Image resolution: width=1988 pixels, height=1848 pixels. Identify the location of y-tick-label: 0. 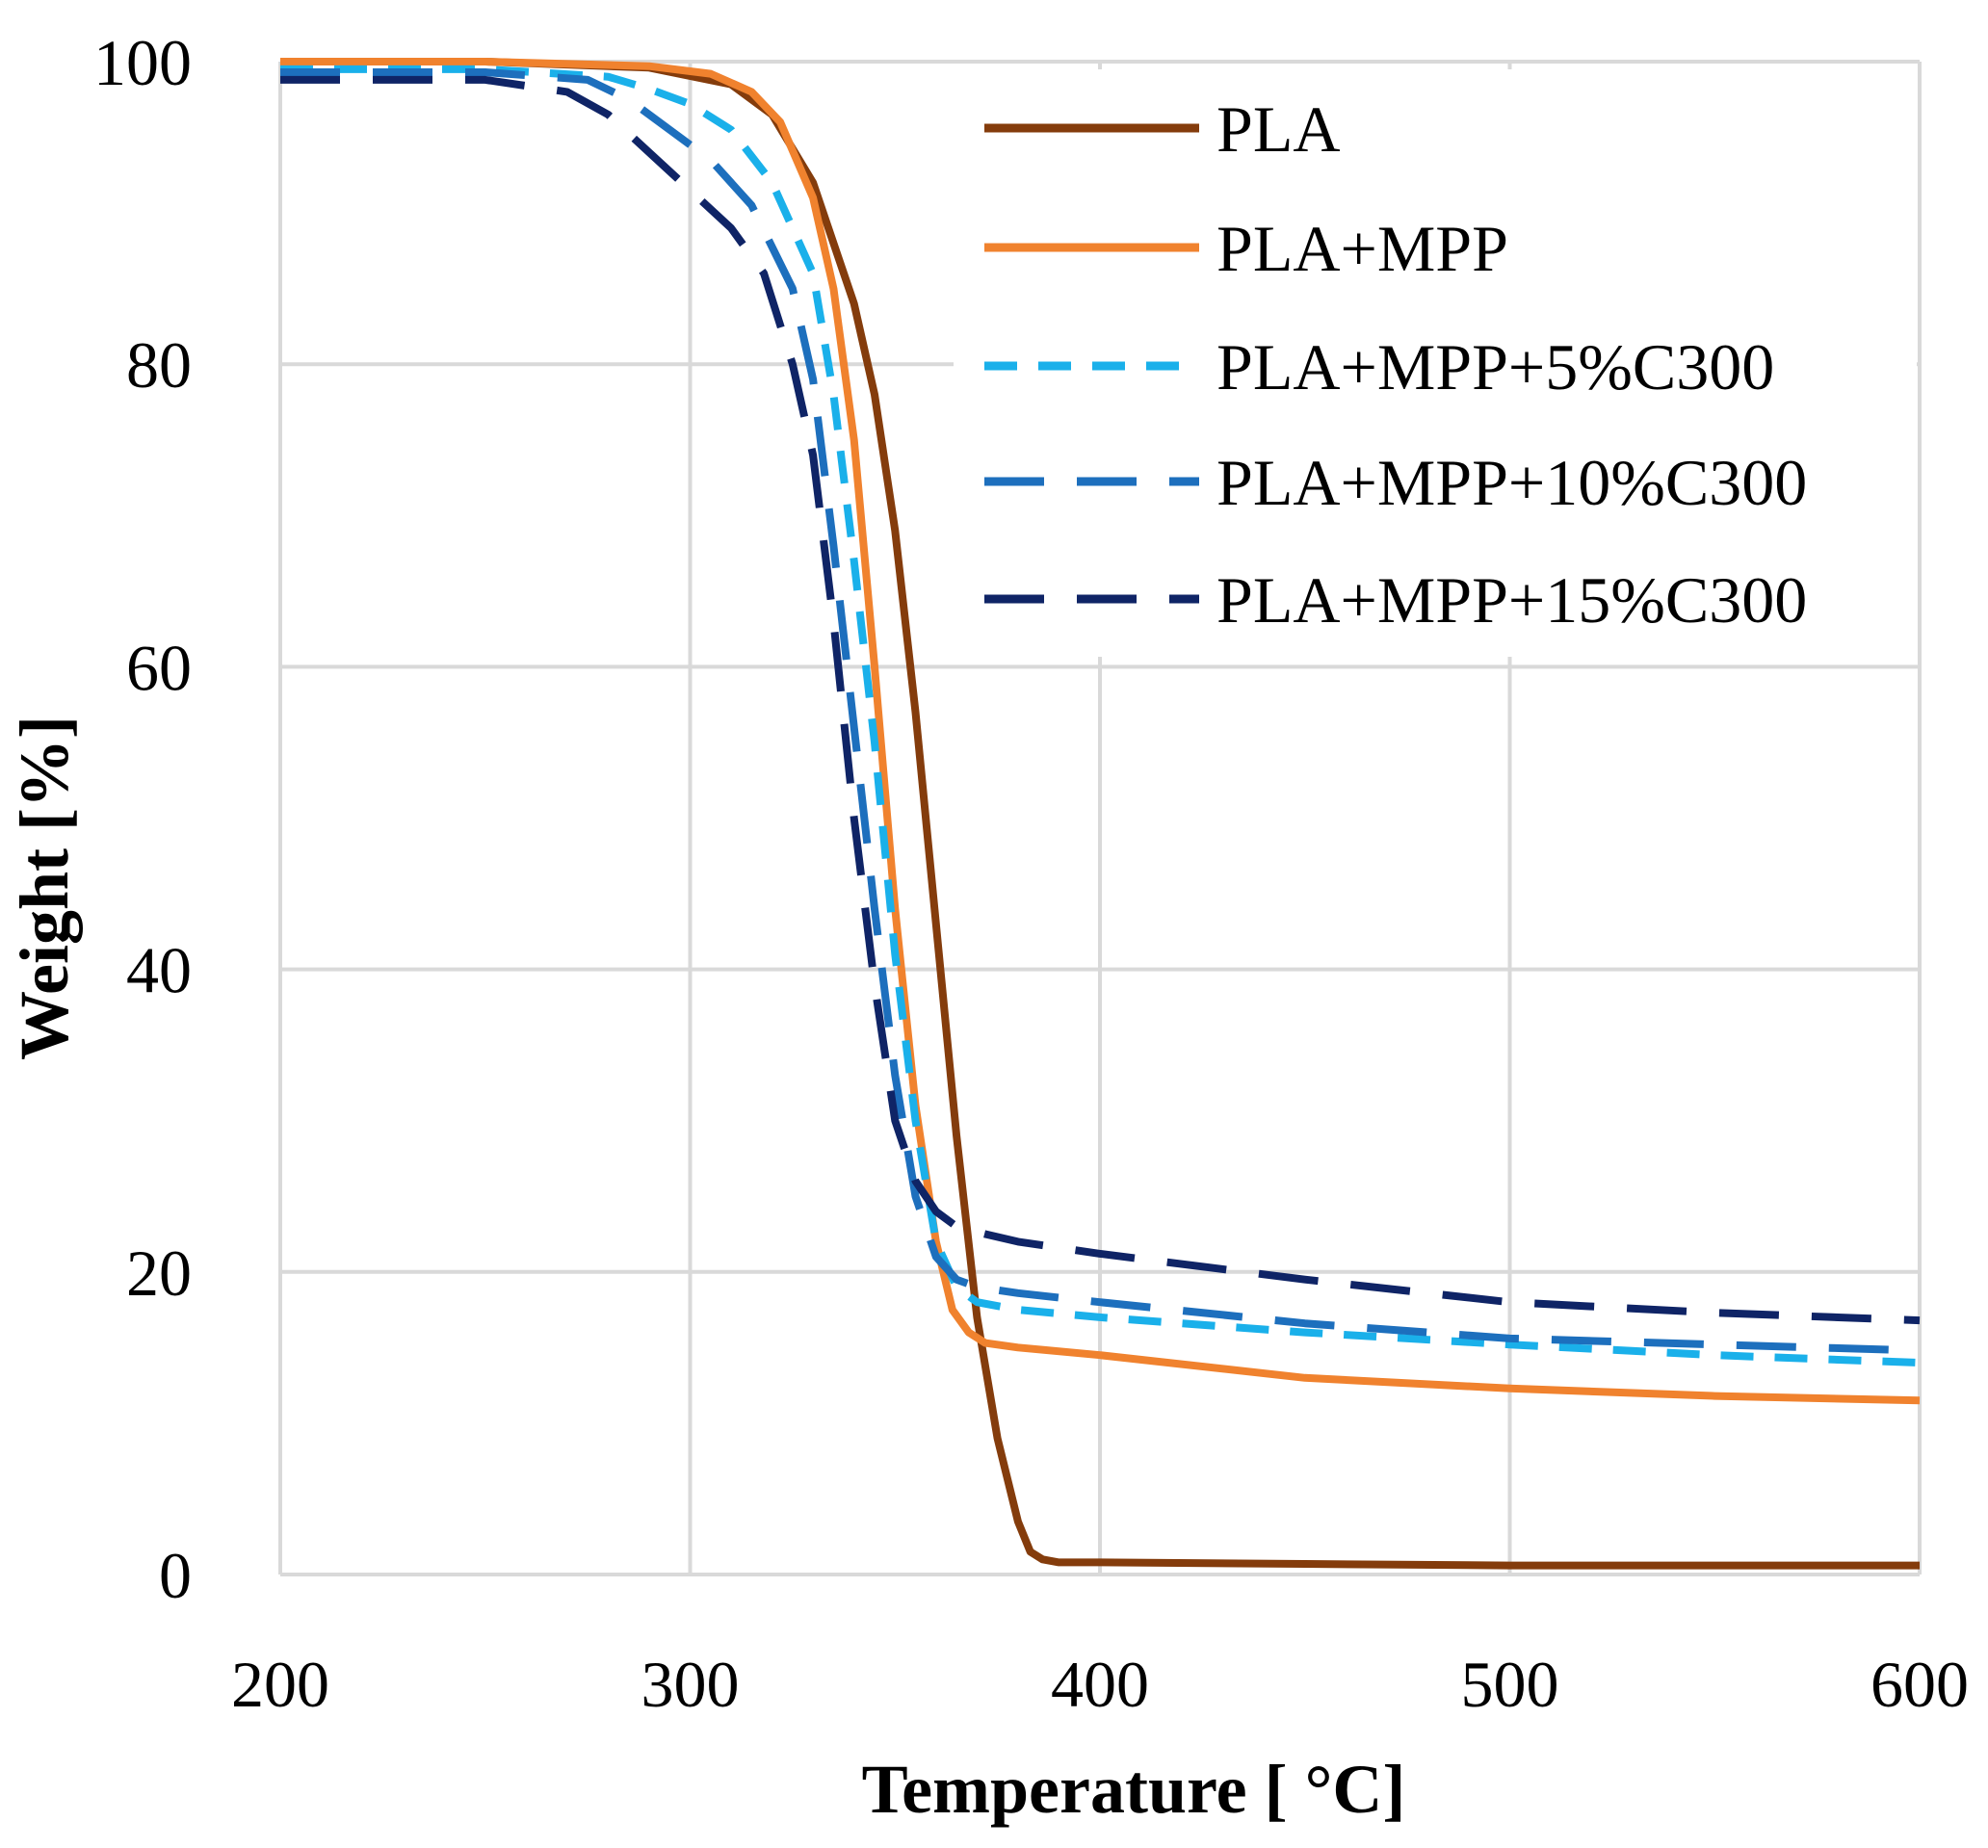
(175, 1576).